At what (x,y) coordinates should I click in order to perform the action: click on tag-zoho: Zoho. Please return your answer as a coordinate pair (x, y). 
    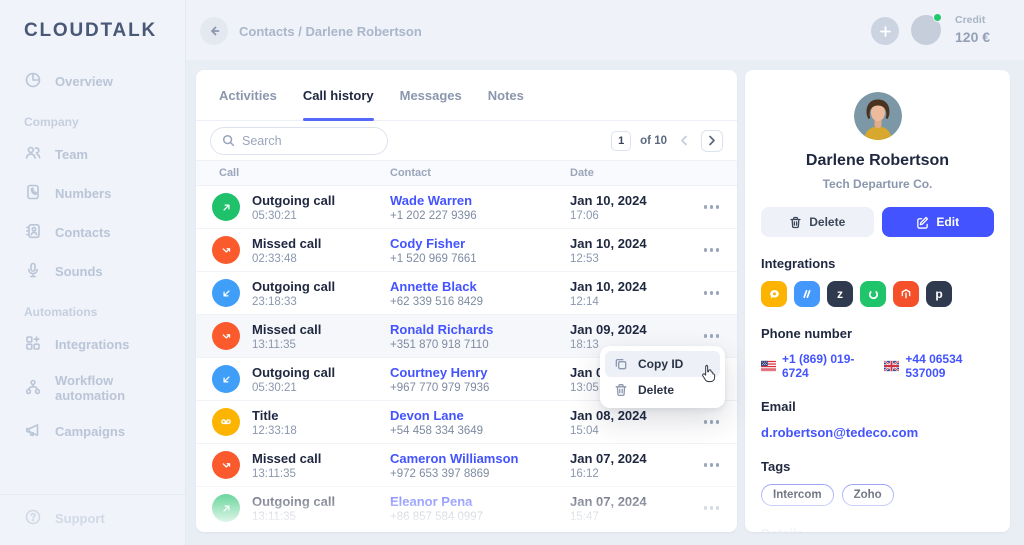
    Looking at the image, I should click on (867, 495).